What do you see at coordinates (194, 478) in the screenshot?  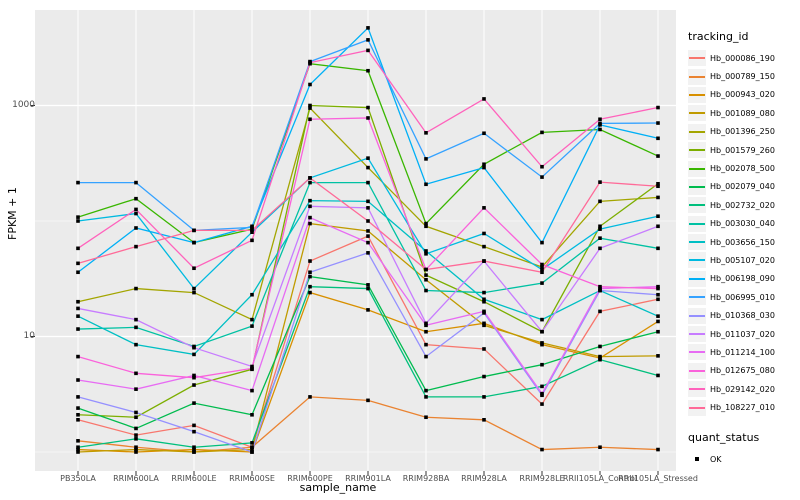 I see `x-tick-label-RRIM600LE: RRIM600LE` at bounding box center [194, 478].